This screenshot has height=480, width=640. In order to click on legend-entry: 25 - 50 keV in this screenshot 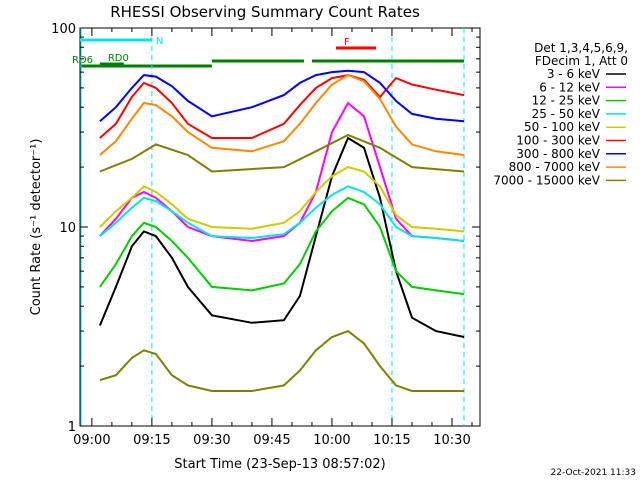, I will do `click(566, 114)`.